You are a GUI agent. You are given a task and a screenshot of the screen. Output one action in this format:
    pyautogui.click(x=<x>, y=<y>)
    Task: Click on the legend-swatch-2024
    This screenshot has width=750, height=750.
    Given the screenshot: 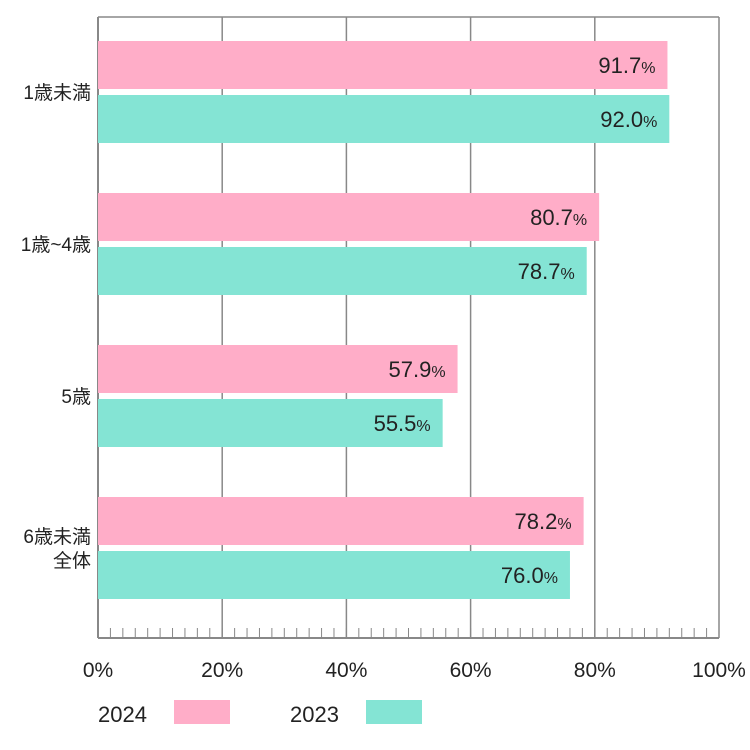 What is the action you would take?
    pyautogui.click(x=202, y=712)
    